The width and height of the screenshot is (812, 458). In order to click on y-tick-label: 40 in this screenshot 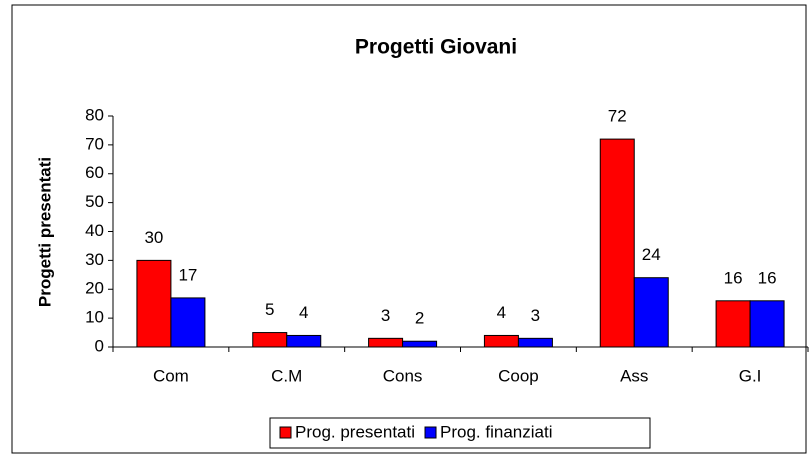, I will do `click(94, 230)`.